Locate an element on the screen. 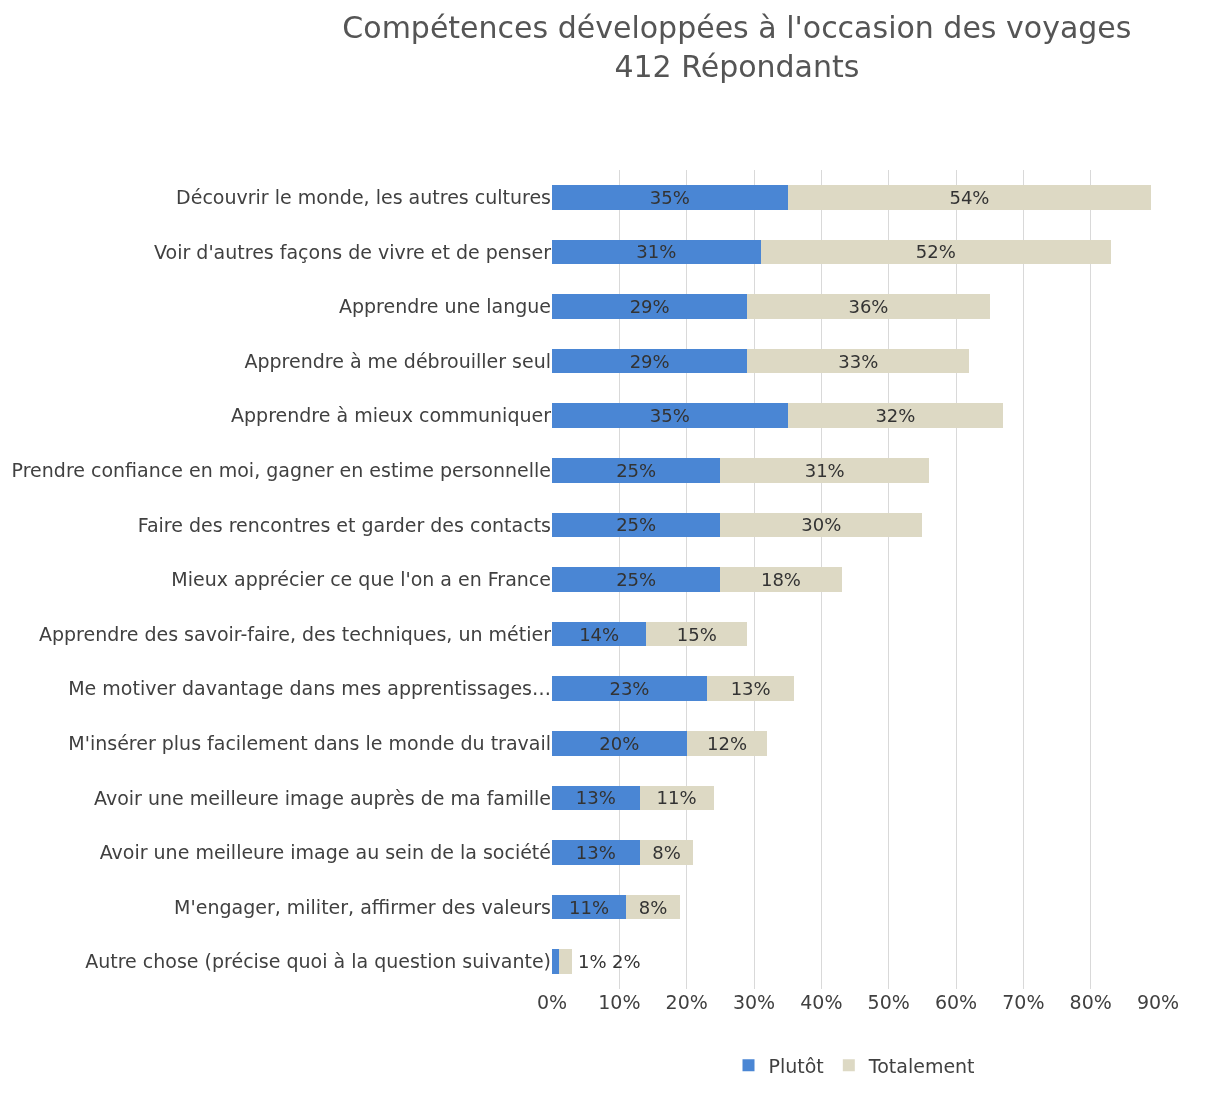 Image resolution: width=1208 pixels, height=1099 pixels. x-tick-label: 0% is located at coordinates (552, 1002).